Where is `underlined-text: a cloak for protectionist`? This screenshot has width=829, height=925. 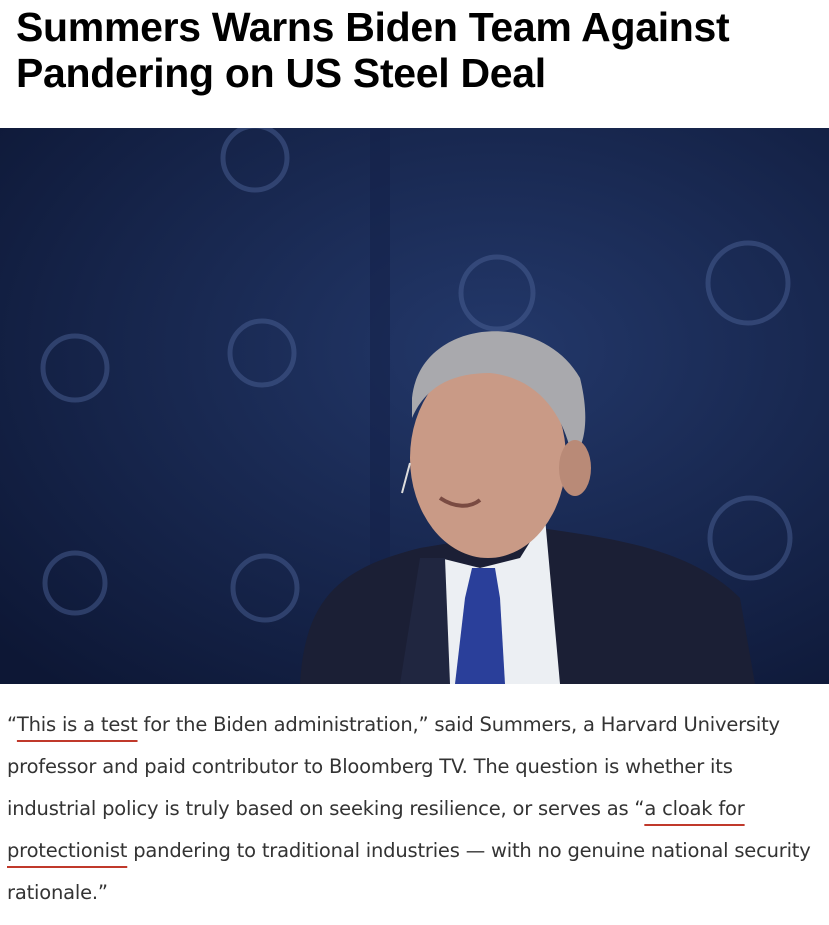
underlined-text: a cloak for protectionist is located at coordinates (376, 829).